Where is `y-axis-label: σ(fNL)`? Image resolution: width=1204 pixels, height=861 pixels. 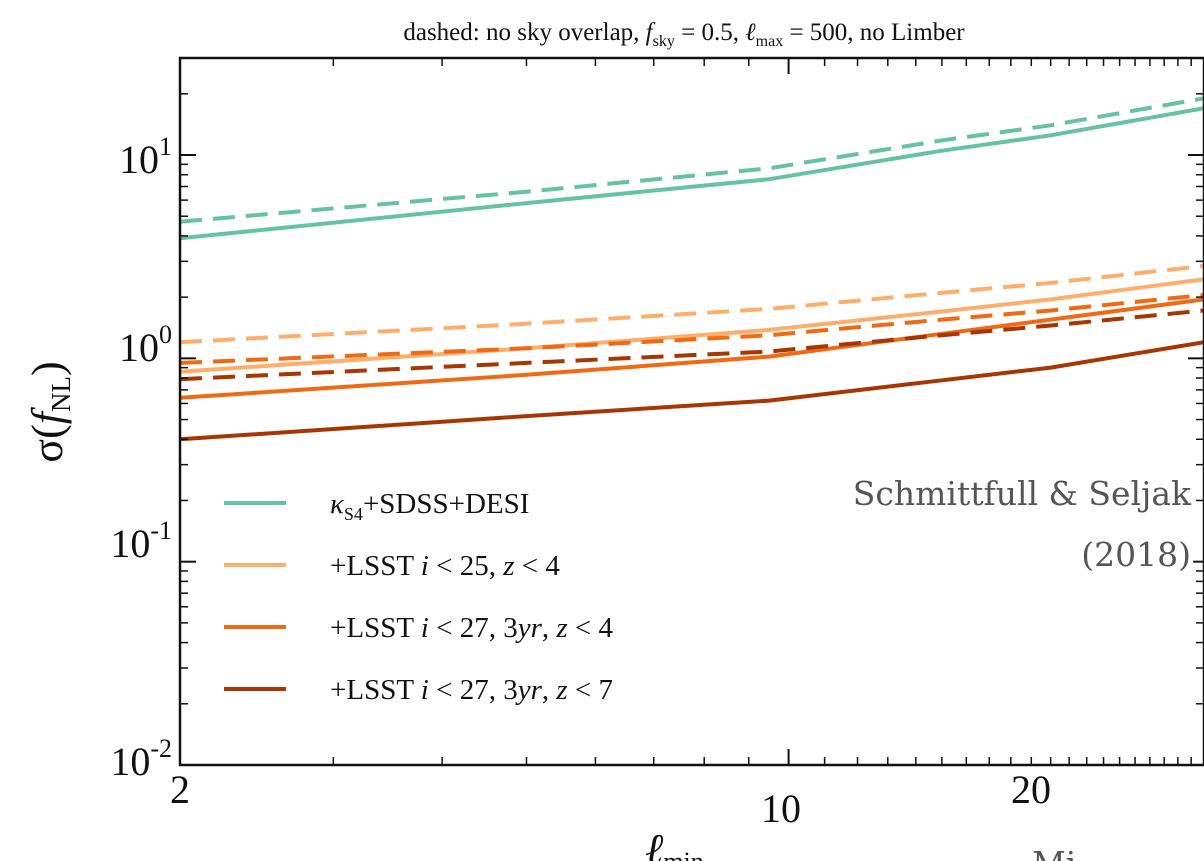
y-axis-label: σ(fNL) is located at coordinates (49, 411).